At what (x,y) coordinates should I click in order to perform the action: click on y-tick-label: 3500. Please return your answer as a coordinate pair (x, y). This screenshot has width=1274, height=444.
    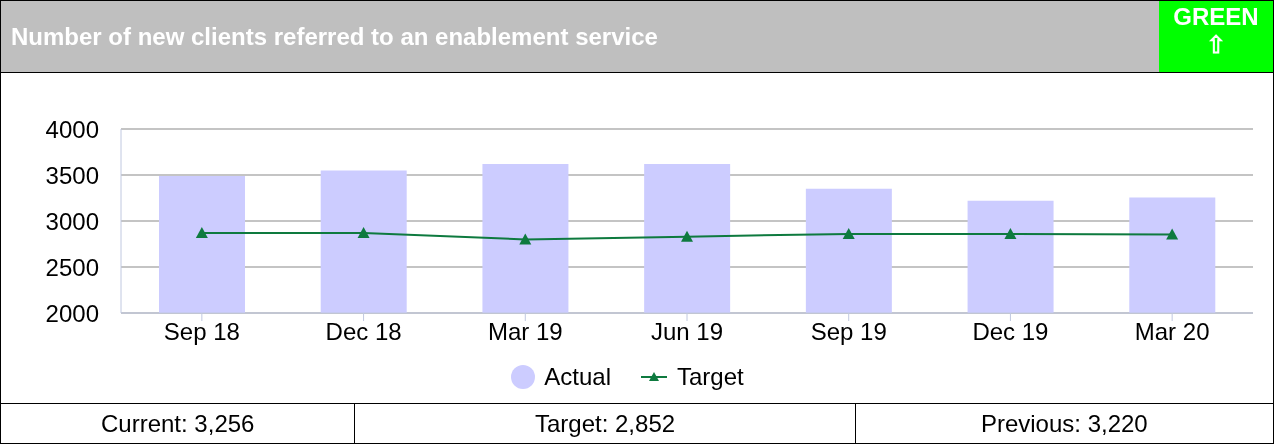
    Looking at the image, I should click on (72, 175).